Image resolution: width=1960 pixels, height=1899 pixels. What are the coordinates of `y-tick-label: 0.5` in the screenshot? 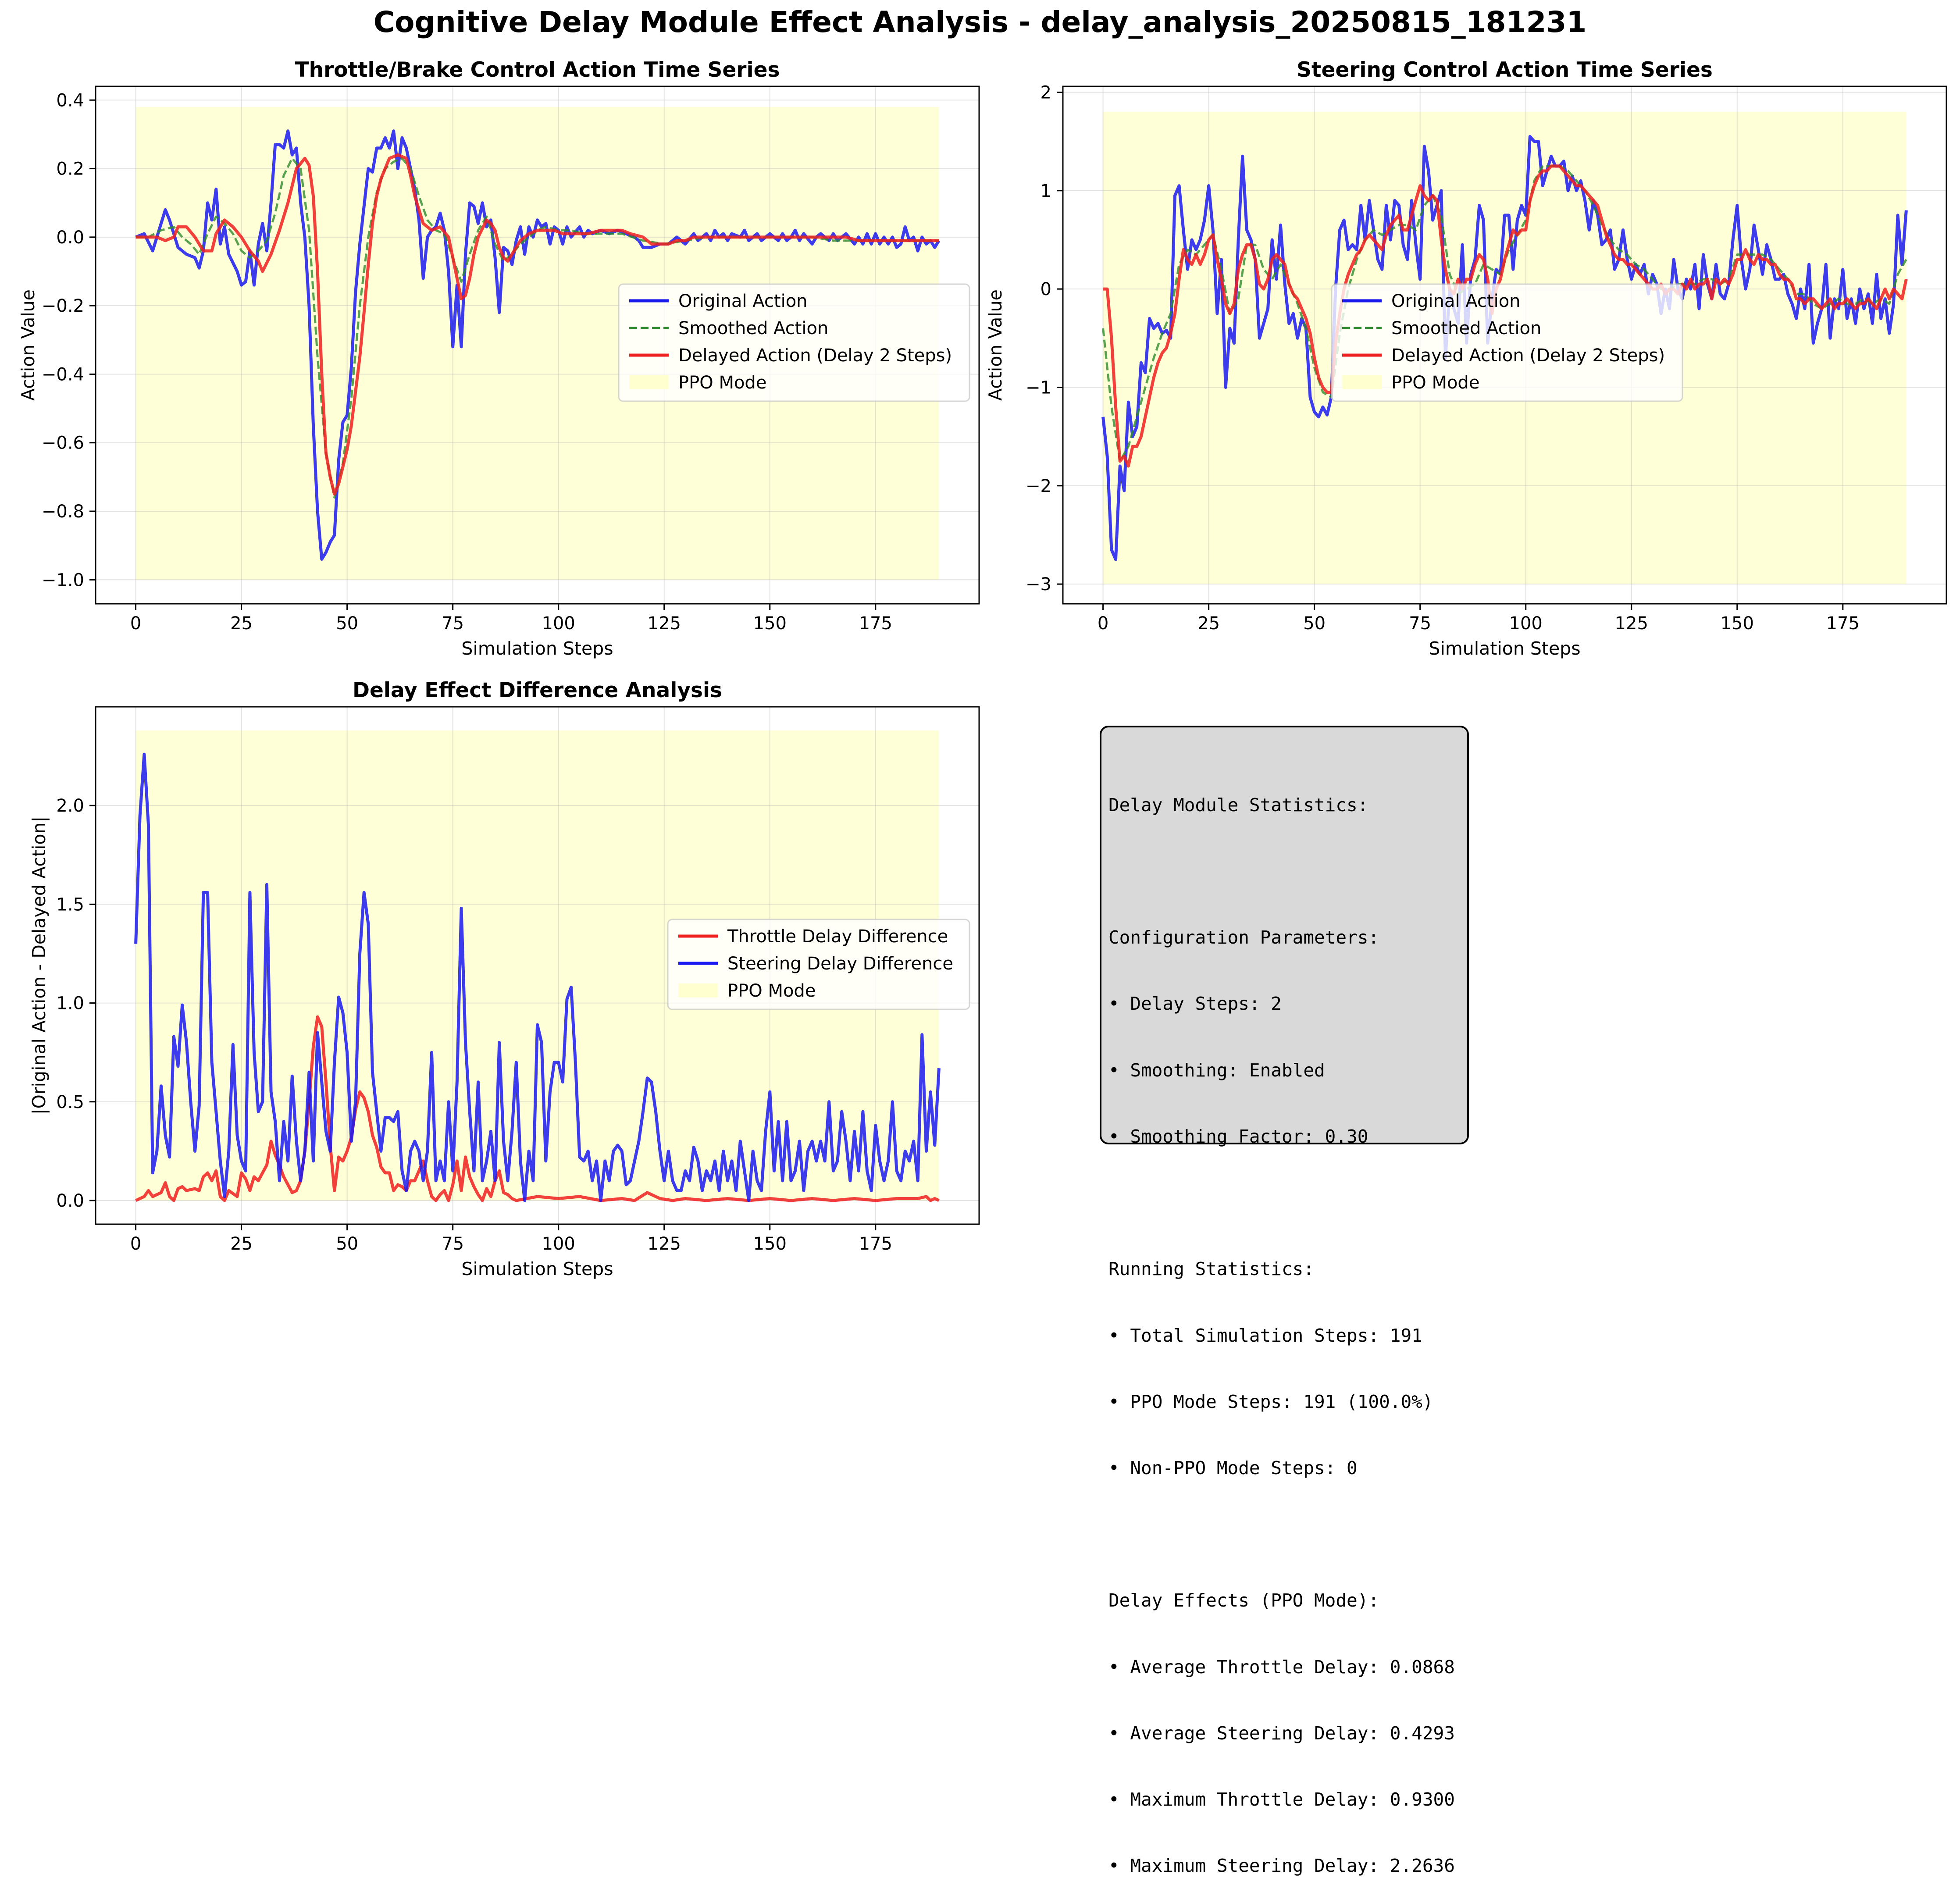 It's located at (70, 1102).